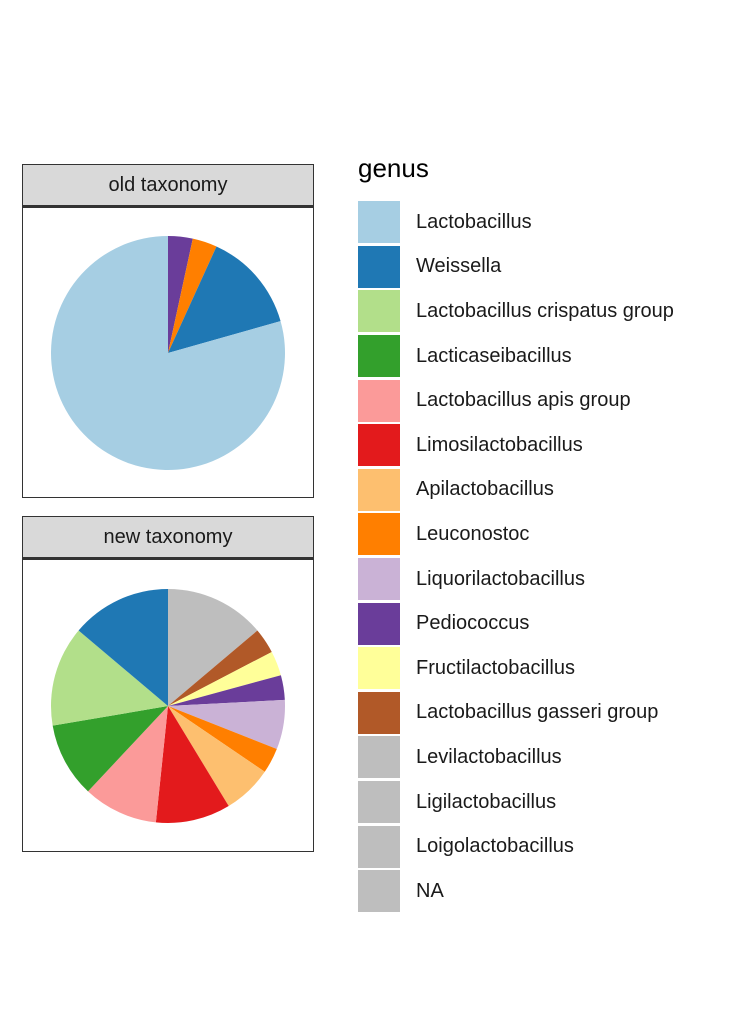 The height and width of the screenshot is (1024, 732). I want to click on legend-label: Loigolactobacillus, so click(495, 846).